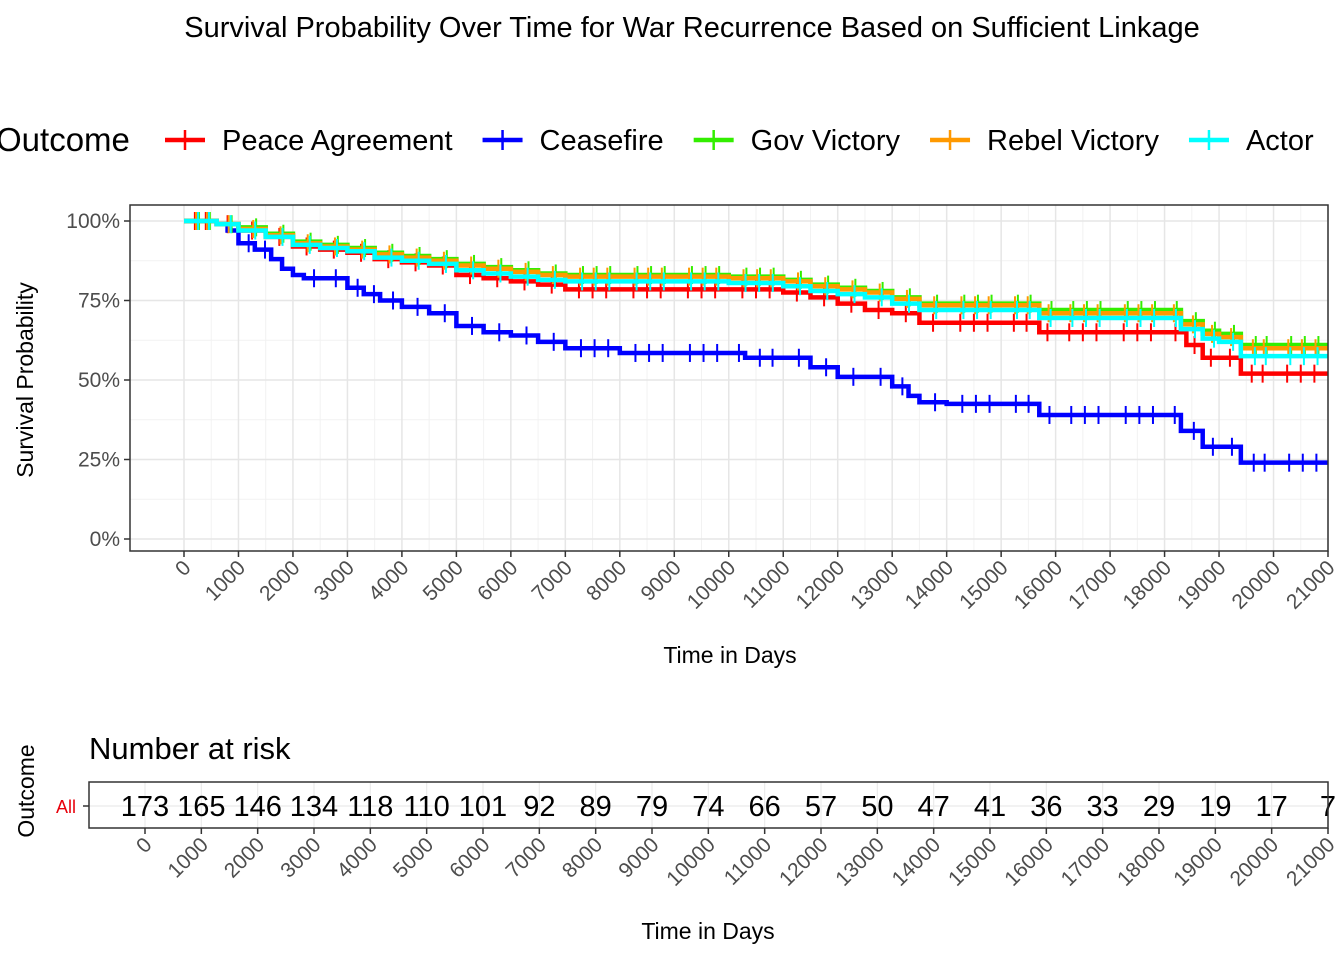 Image resolution: width=1344 pixels, height=960 pixels. I want to click on risk-row-label: All, so click(66, 807).